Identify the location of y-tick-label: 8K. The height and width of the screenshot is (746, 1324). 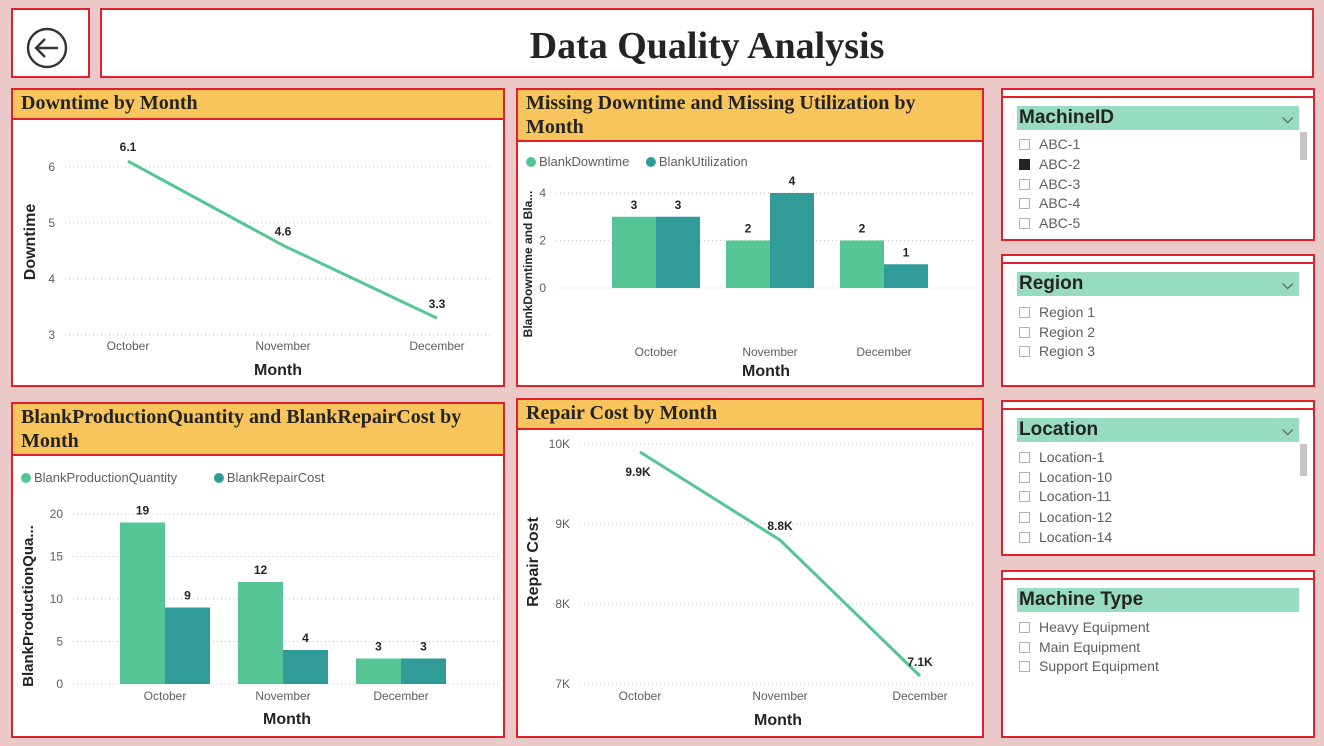
(562, 604).